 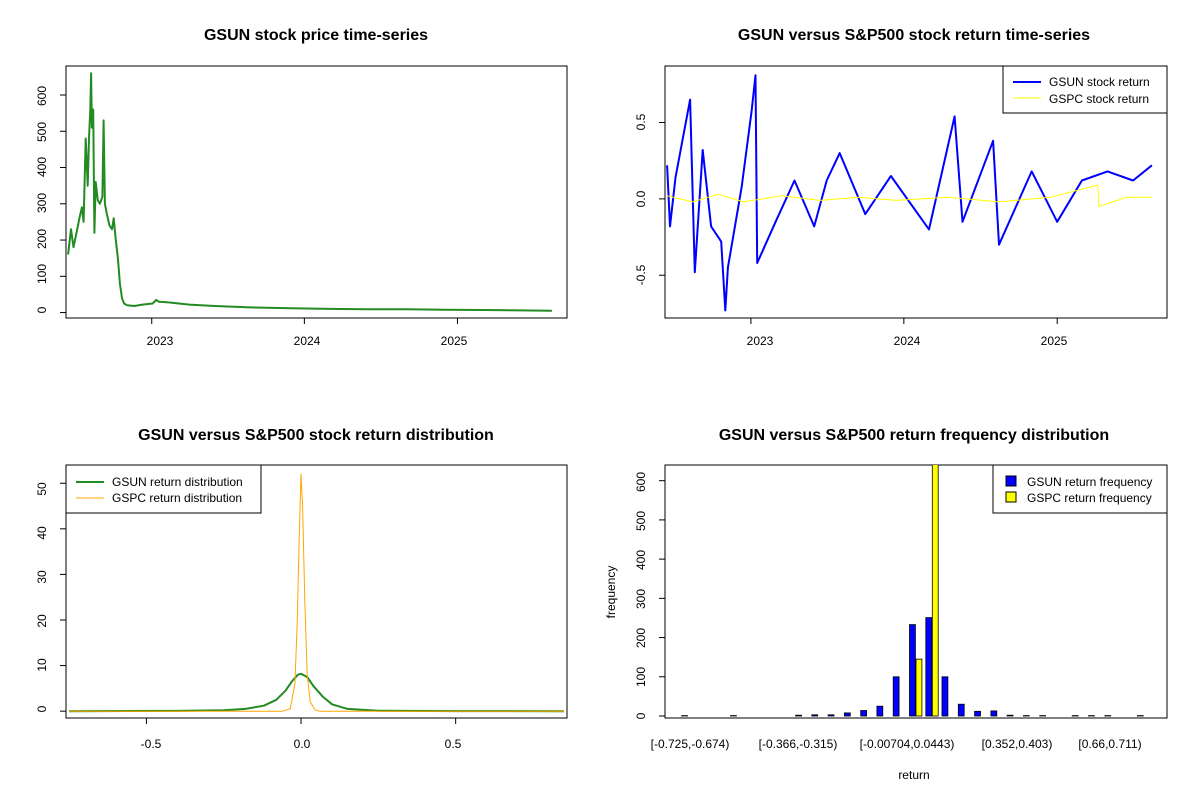 What do you see at coordinates (641, 274) in the screenshot?
I see `returns-y-tick-label: -0.5` at bounding box center [641, 274].